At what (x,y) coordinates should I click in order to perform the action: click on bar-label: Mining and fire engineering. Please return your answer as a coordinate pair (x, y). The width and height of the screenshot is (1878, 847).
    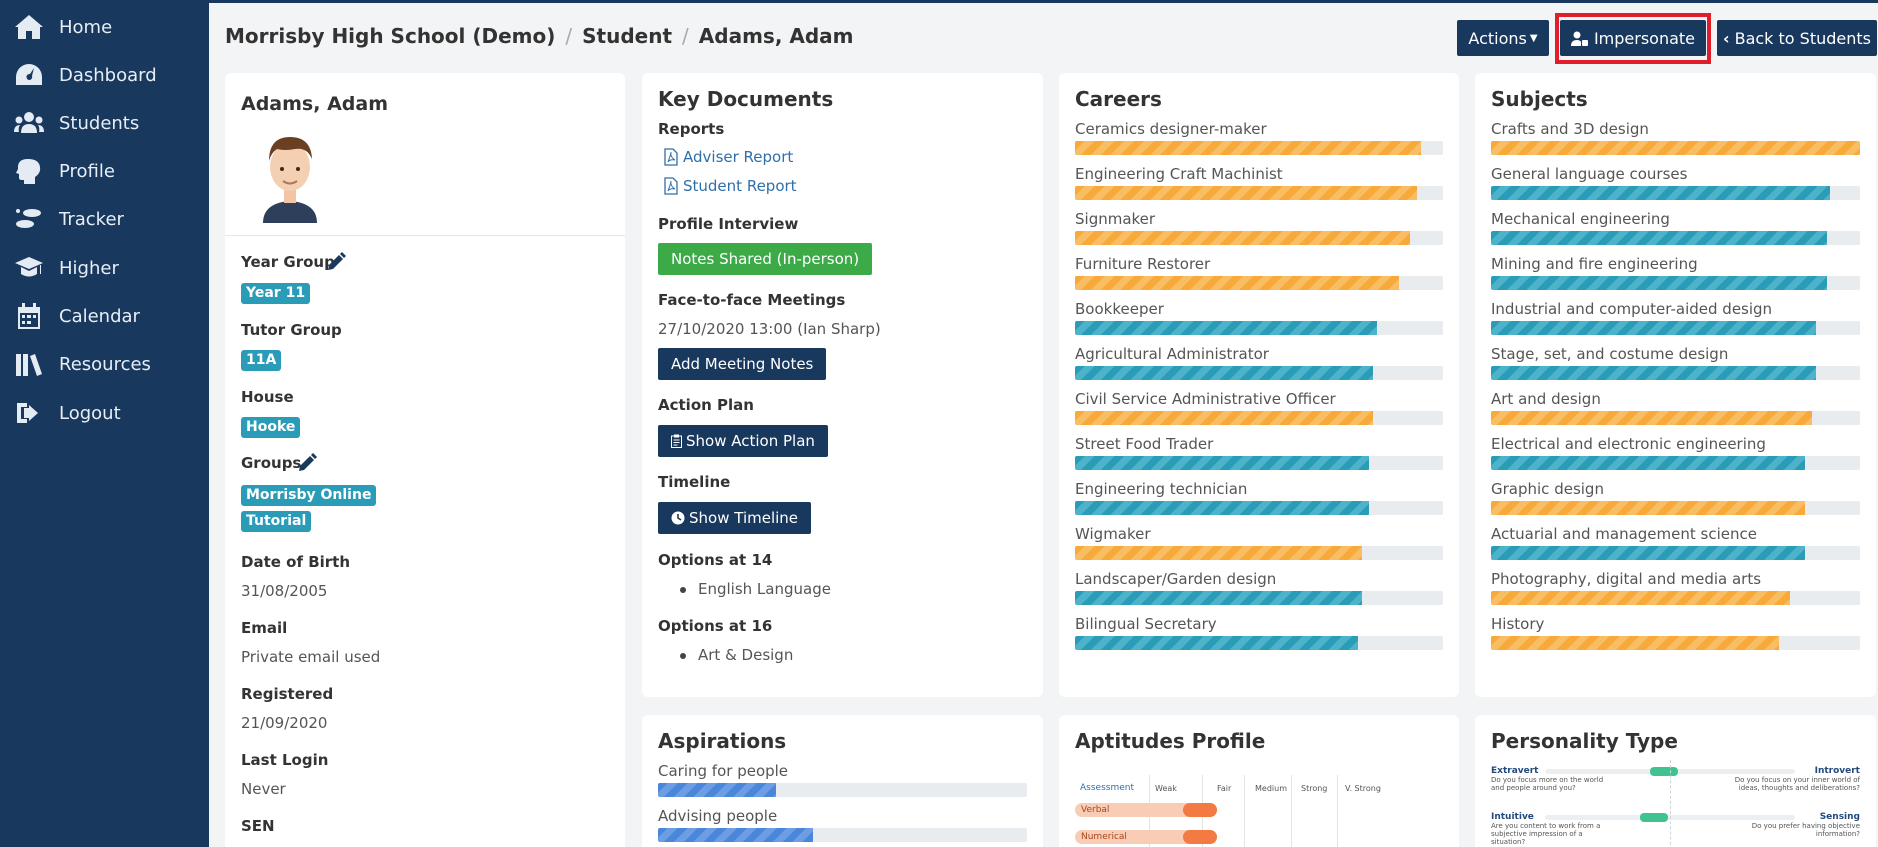
    Looking at the image, I should click on (1594, 264).